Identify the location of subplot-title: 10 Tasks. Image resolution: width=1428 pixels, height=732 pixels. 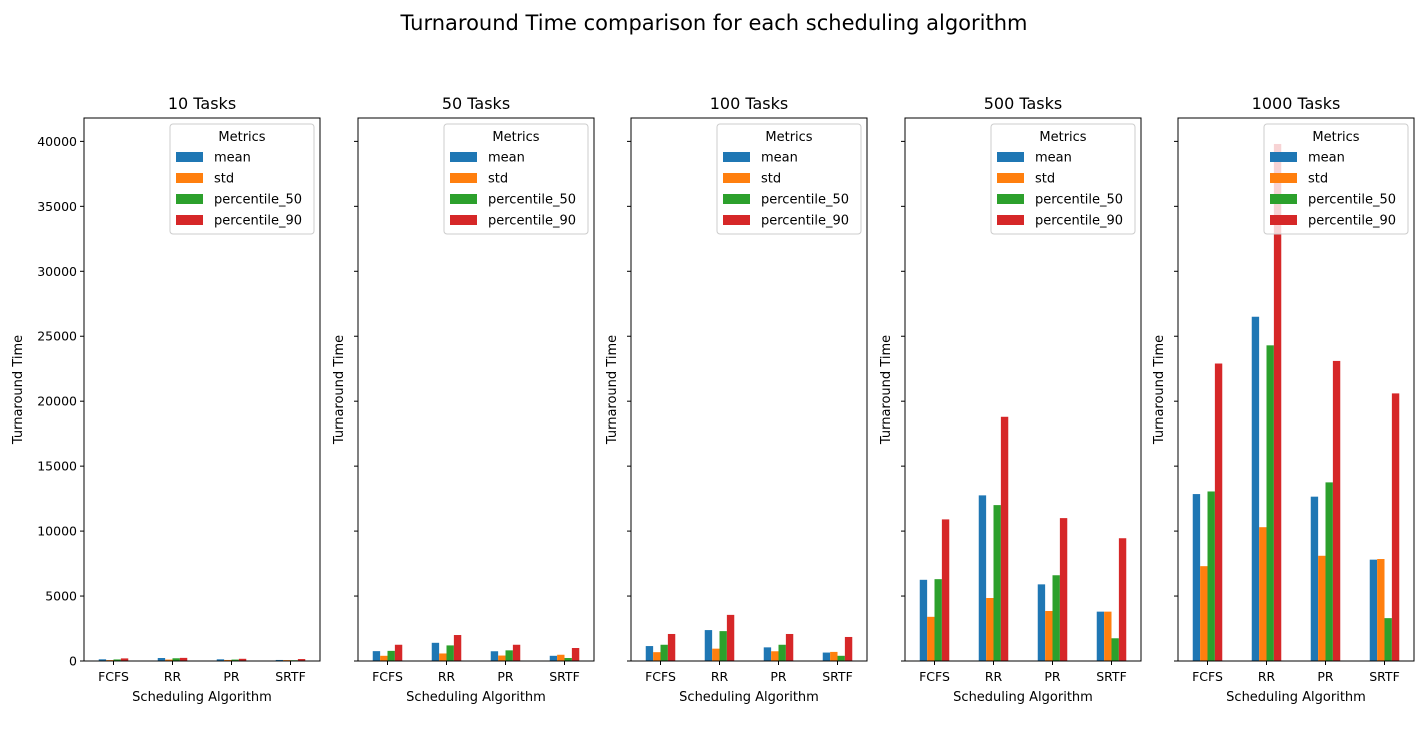
(202, 103).